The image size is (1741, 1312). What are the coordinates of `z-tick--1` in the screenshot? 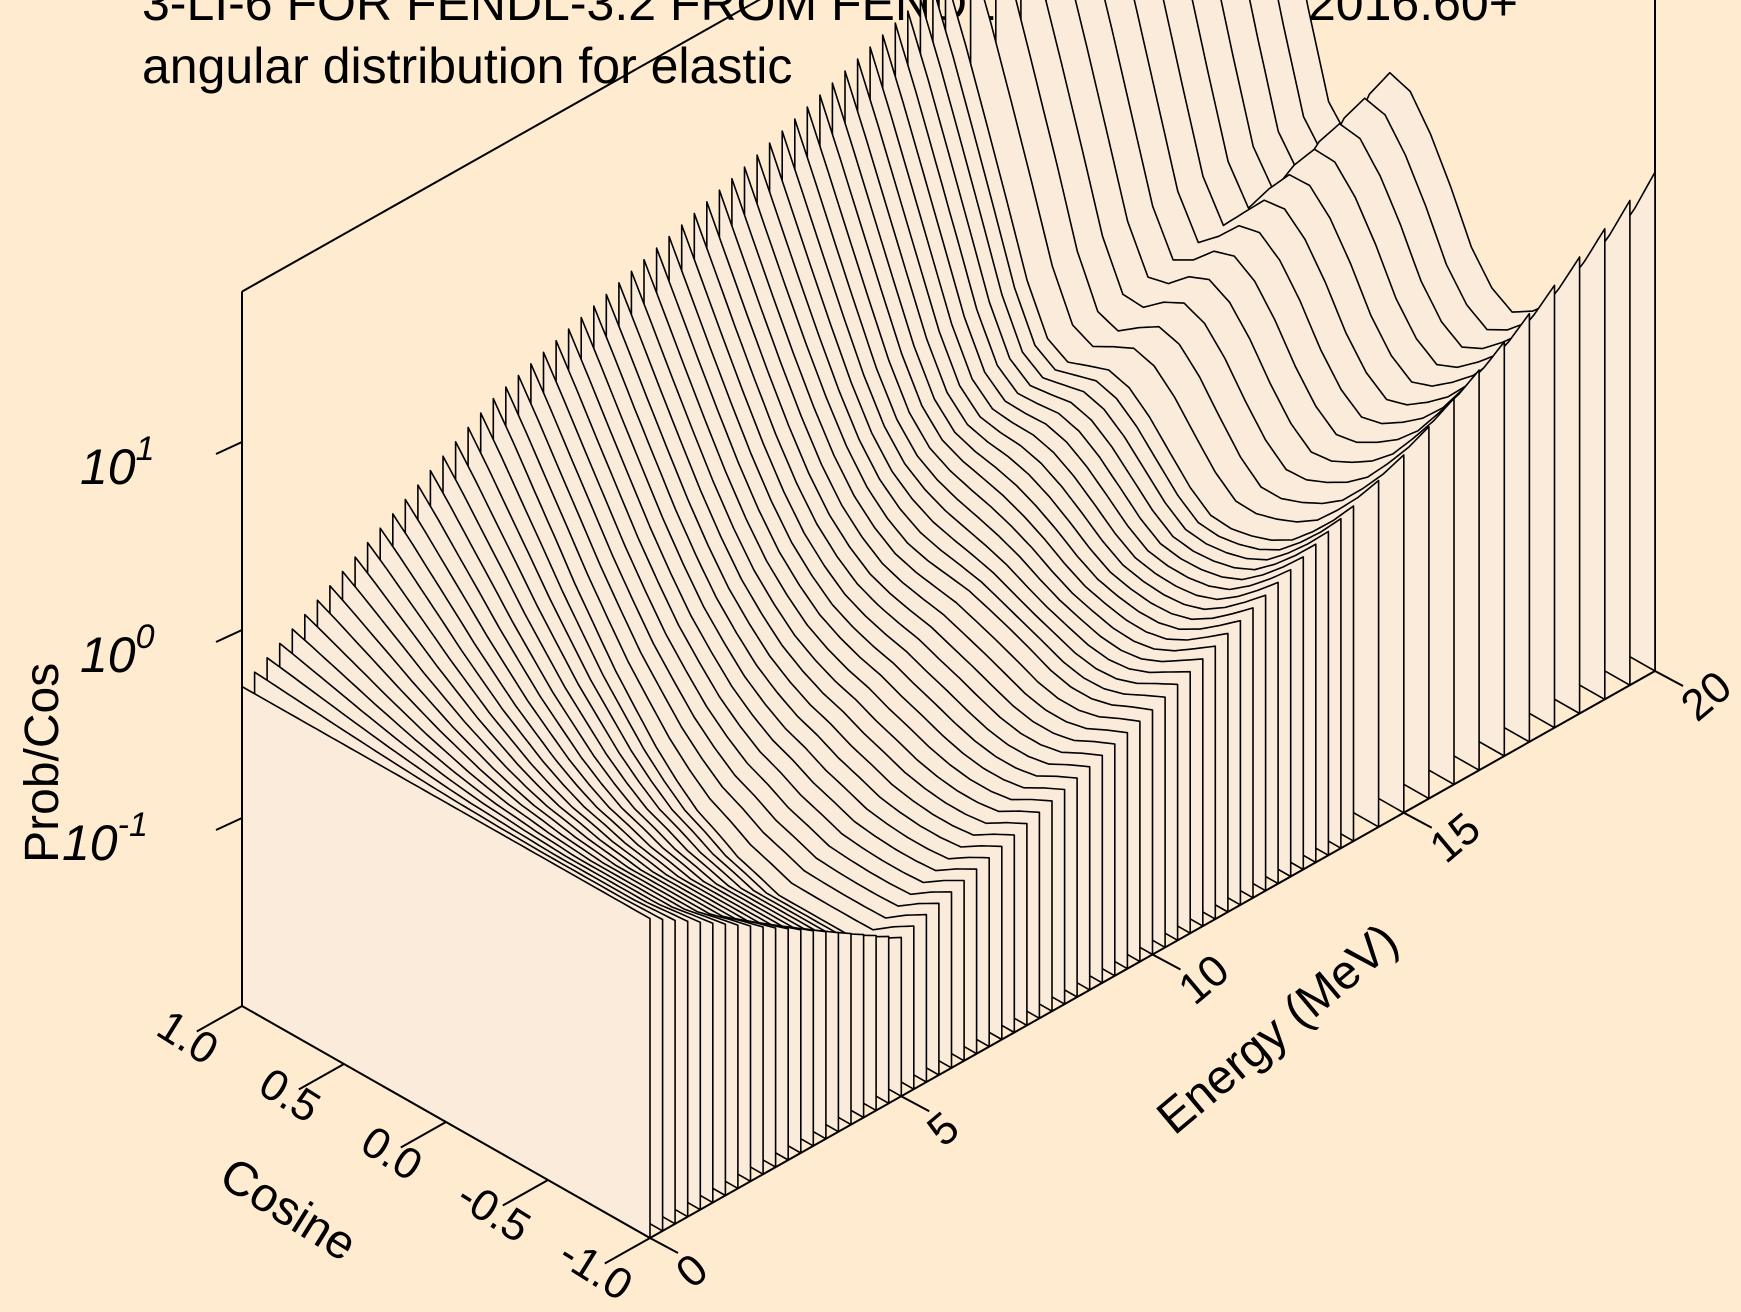 It's located at (229, 824).